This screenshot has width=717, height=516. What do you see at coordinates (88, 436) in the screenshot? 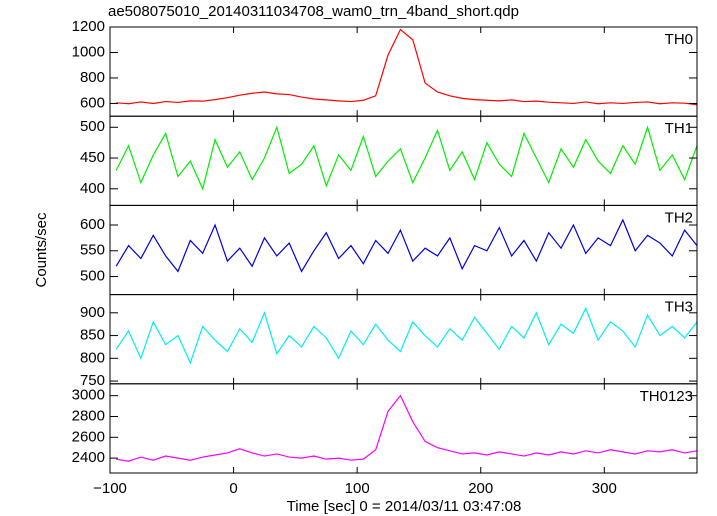
I see `y-tick-label: 2600` at bounding box center [88, 436].